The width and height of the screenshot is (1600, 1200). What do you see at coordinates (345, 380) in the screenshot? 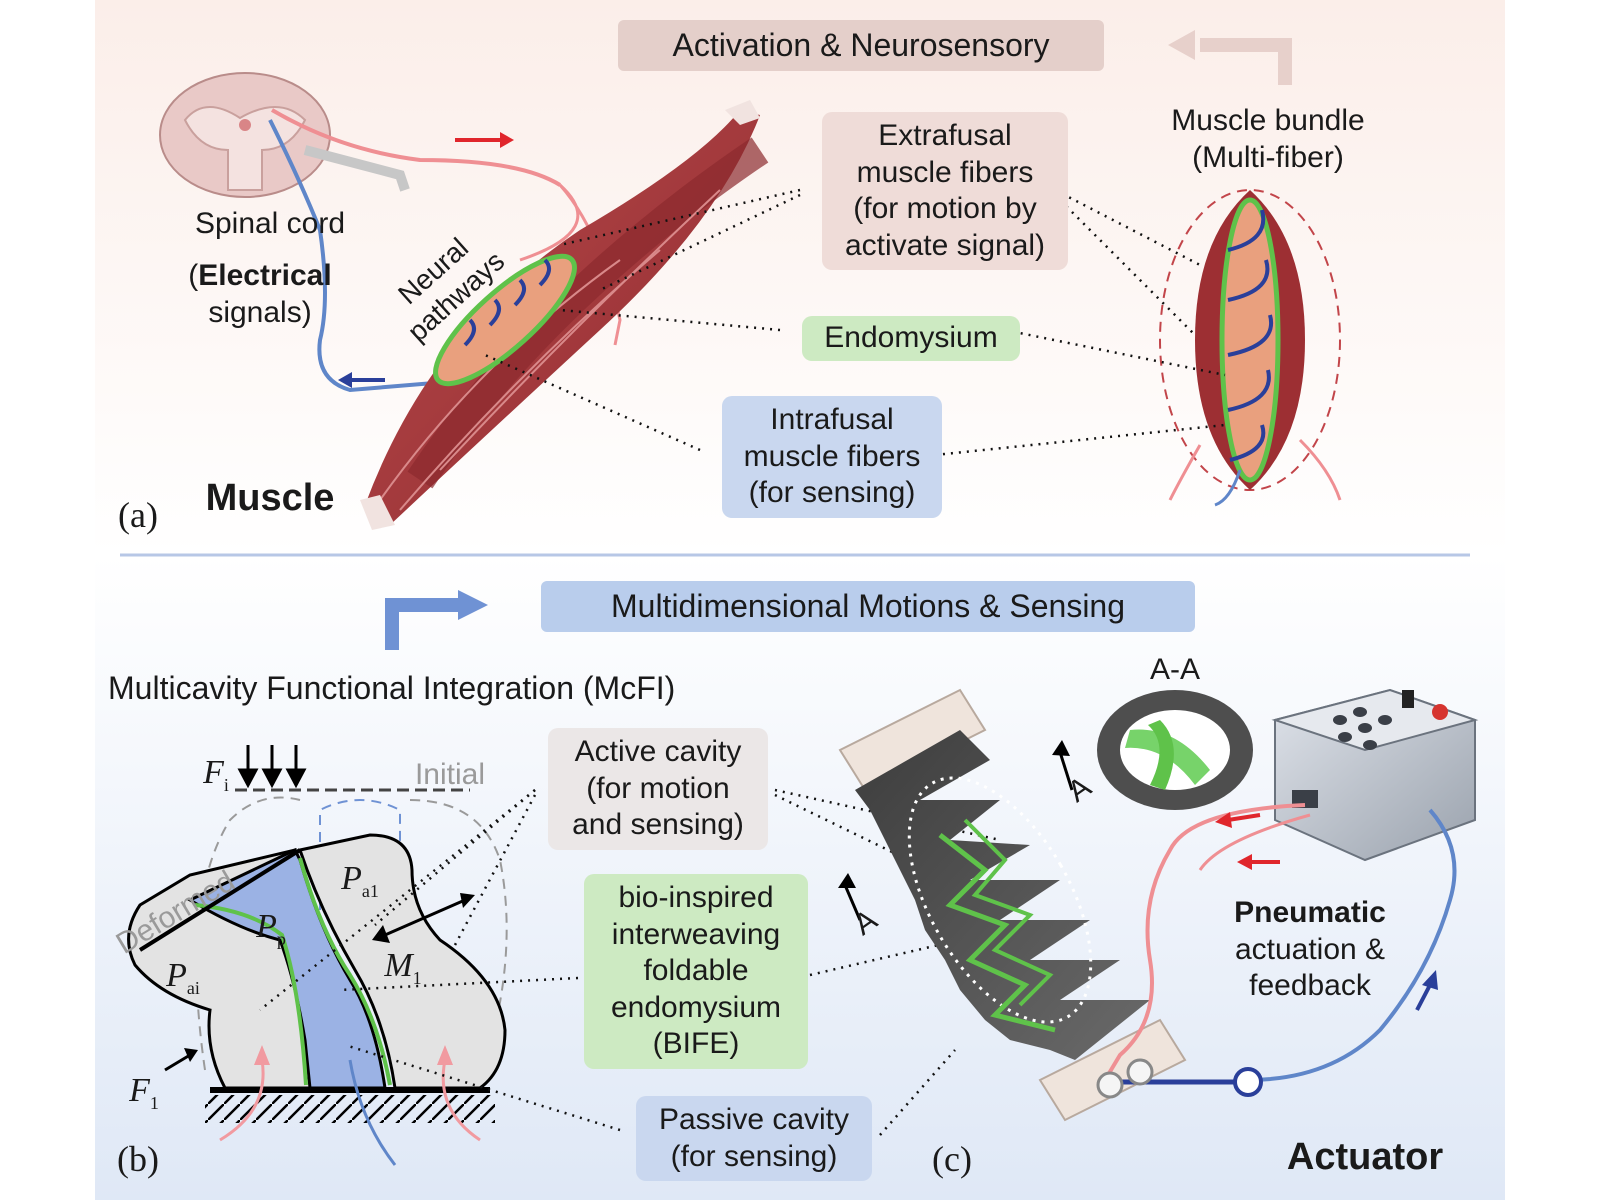
I see `signal-arrow-blue-head` at bounding box center [345, 380].